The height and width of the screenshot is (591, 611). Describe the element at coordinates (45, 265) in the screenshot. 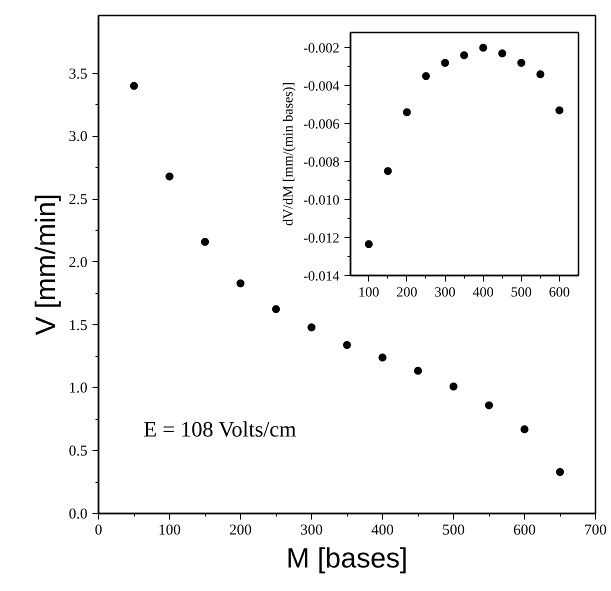

I see `y-axis-title: V [mm/min]` at that location.